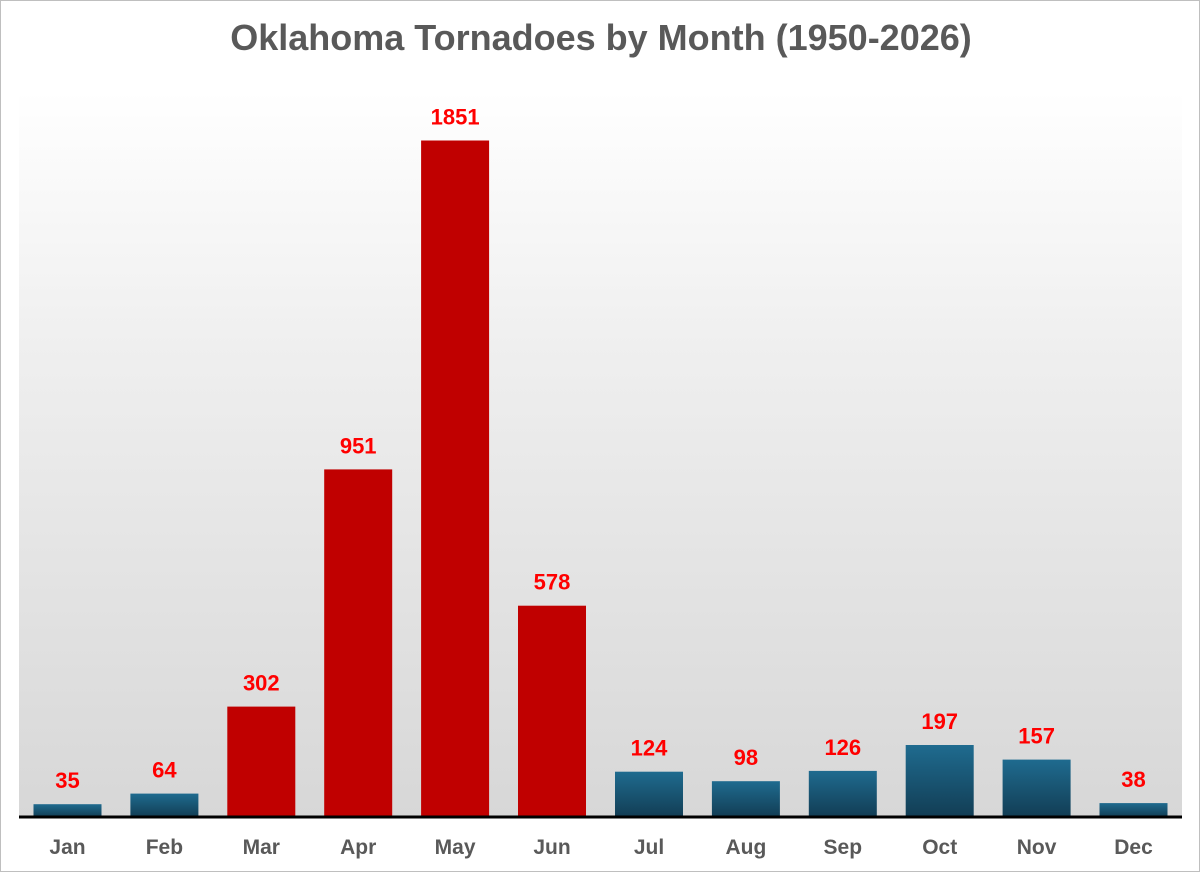 The width and height of the screenshot is (1200, 873). Describe the element at coordinates (939, 847) in the screenshot. I see `x-tick-label-oct: Oct` at that location.